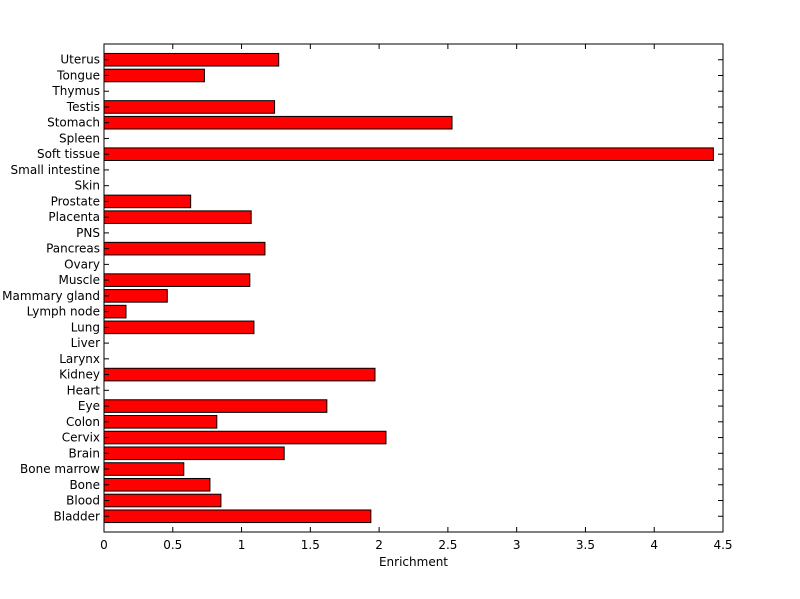 The height and width of the screenshot is (599, 800). What do you see at coordinates (85, 327) in the screenshot?
I see `y-tick-label: Lung` at bounding box center [85, 327].